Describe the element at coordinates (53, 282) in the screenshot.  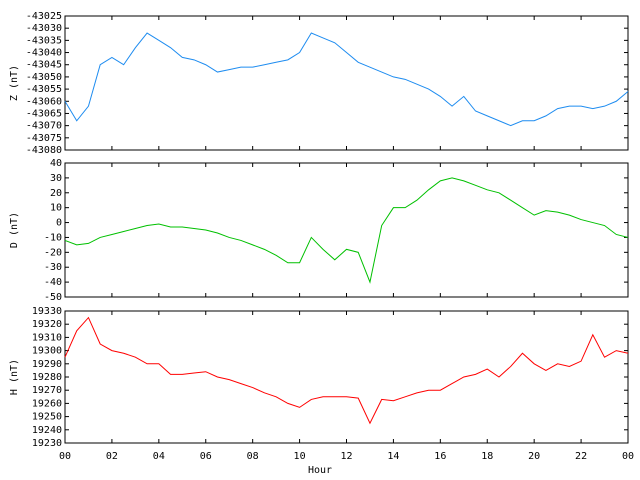
I see `y-tick-label: -40` at that location.